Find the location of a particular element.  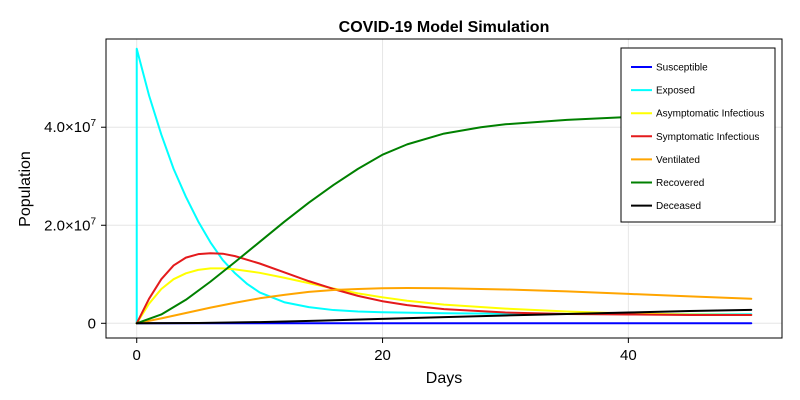

y-tick-label: 2.0×10⁷ is located at coordinates (70, 225).